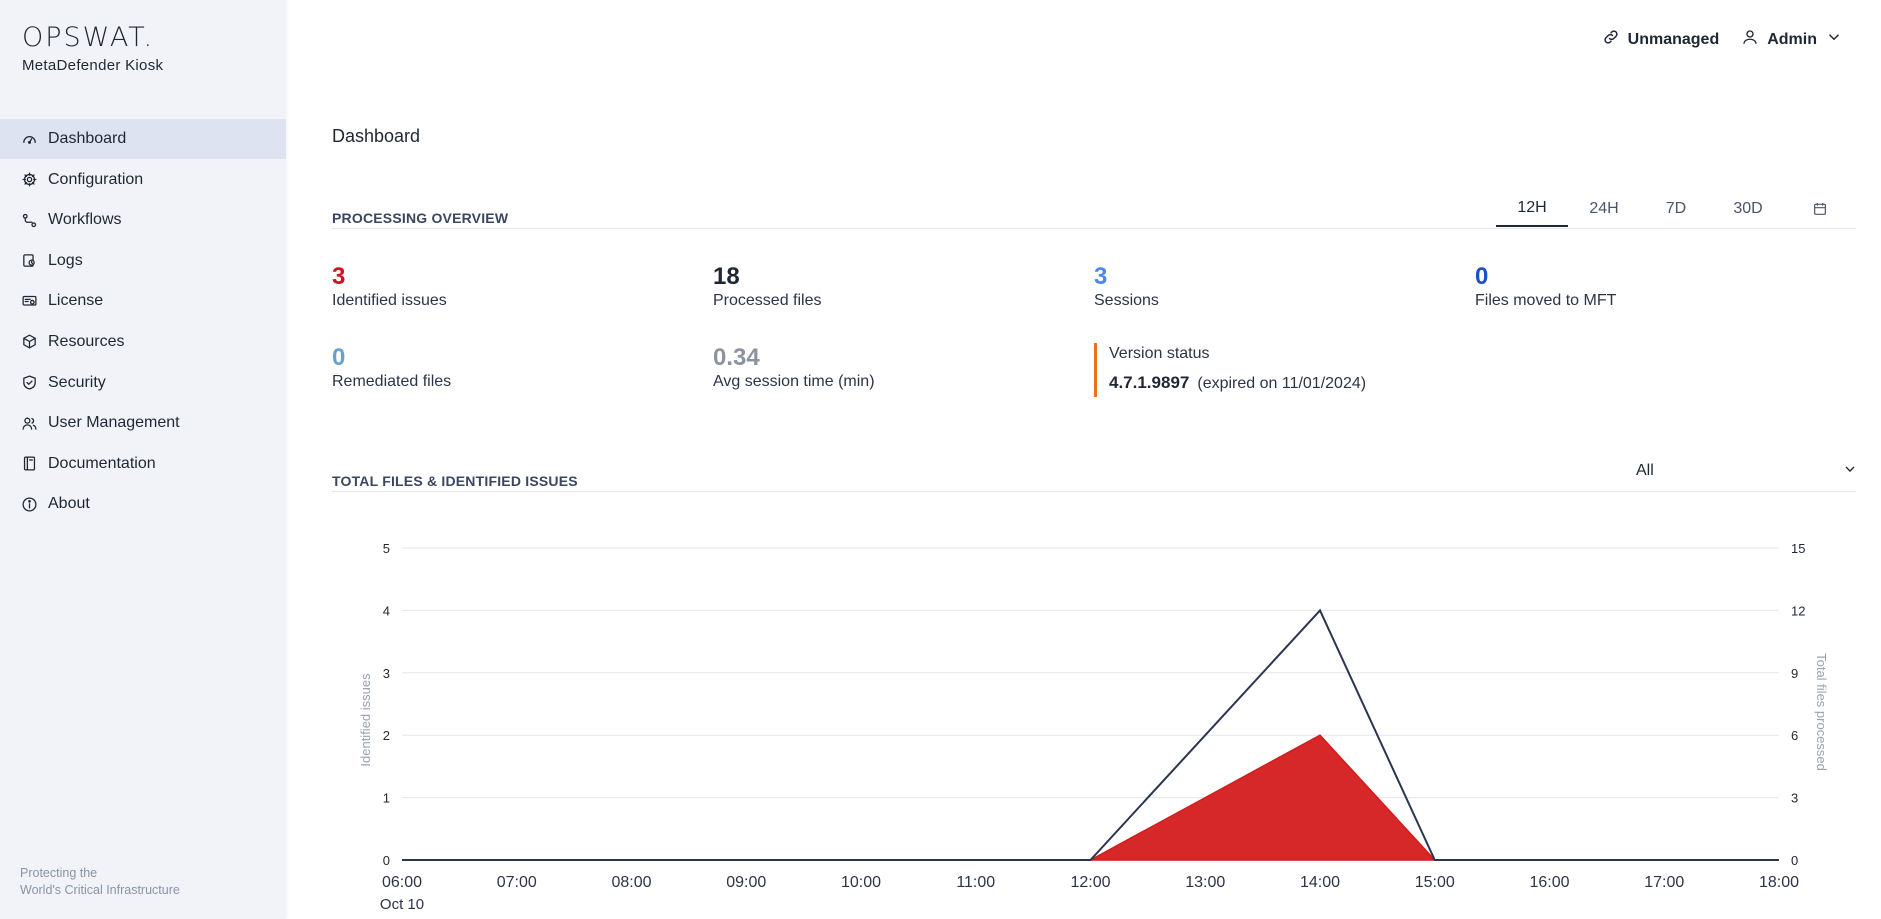  What do you see at coordinates (1821, 712) in the screenshot?
I see `right-axis-title: Total files processed` at bounding box center [1821, 712].